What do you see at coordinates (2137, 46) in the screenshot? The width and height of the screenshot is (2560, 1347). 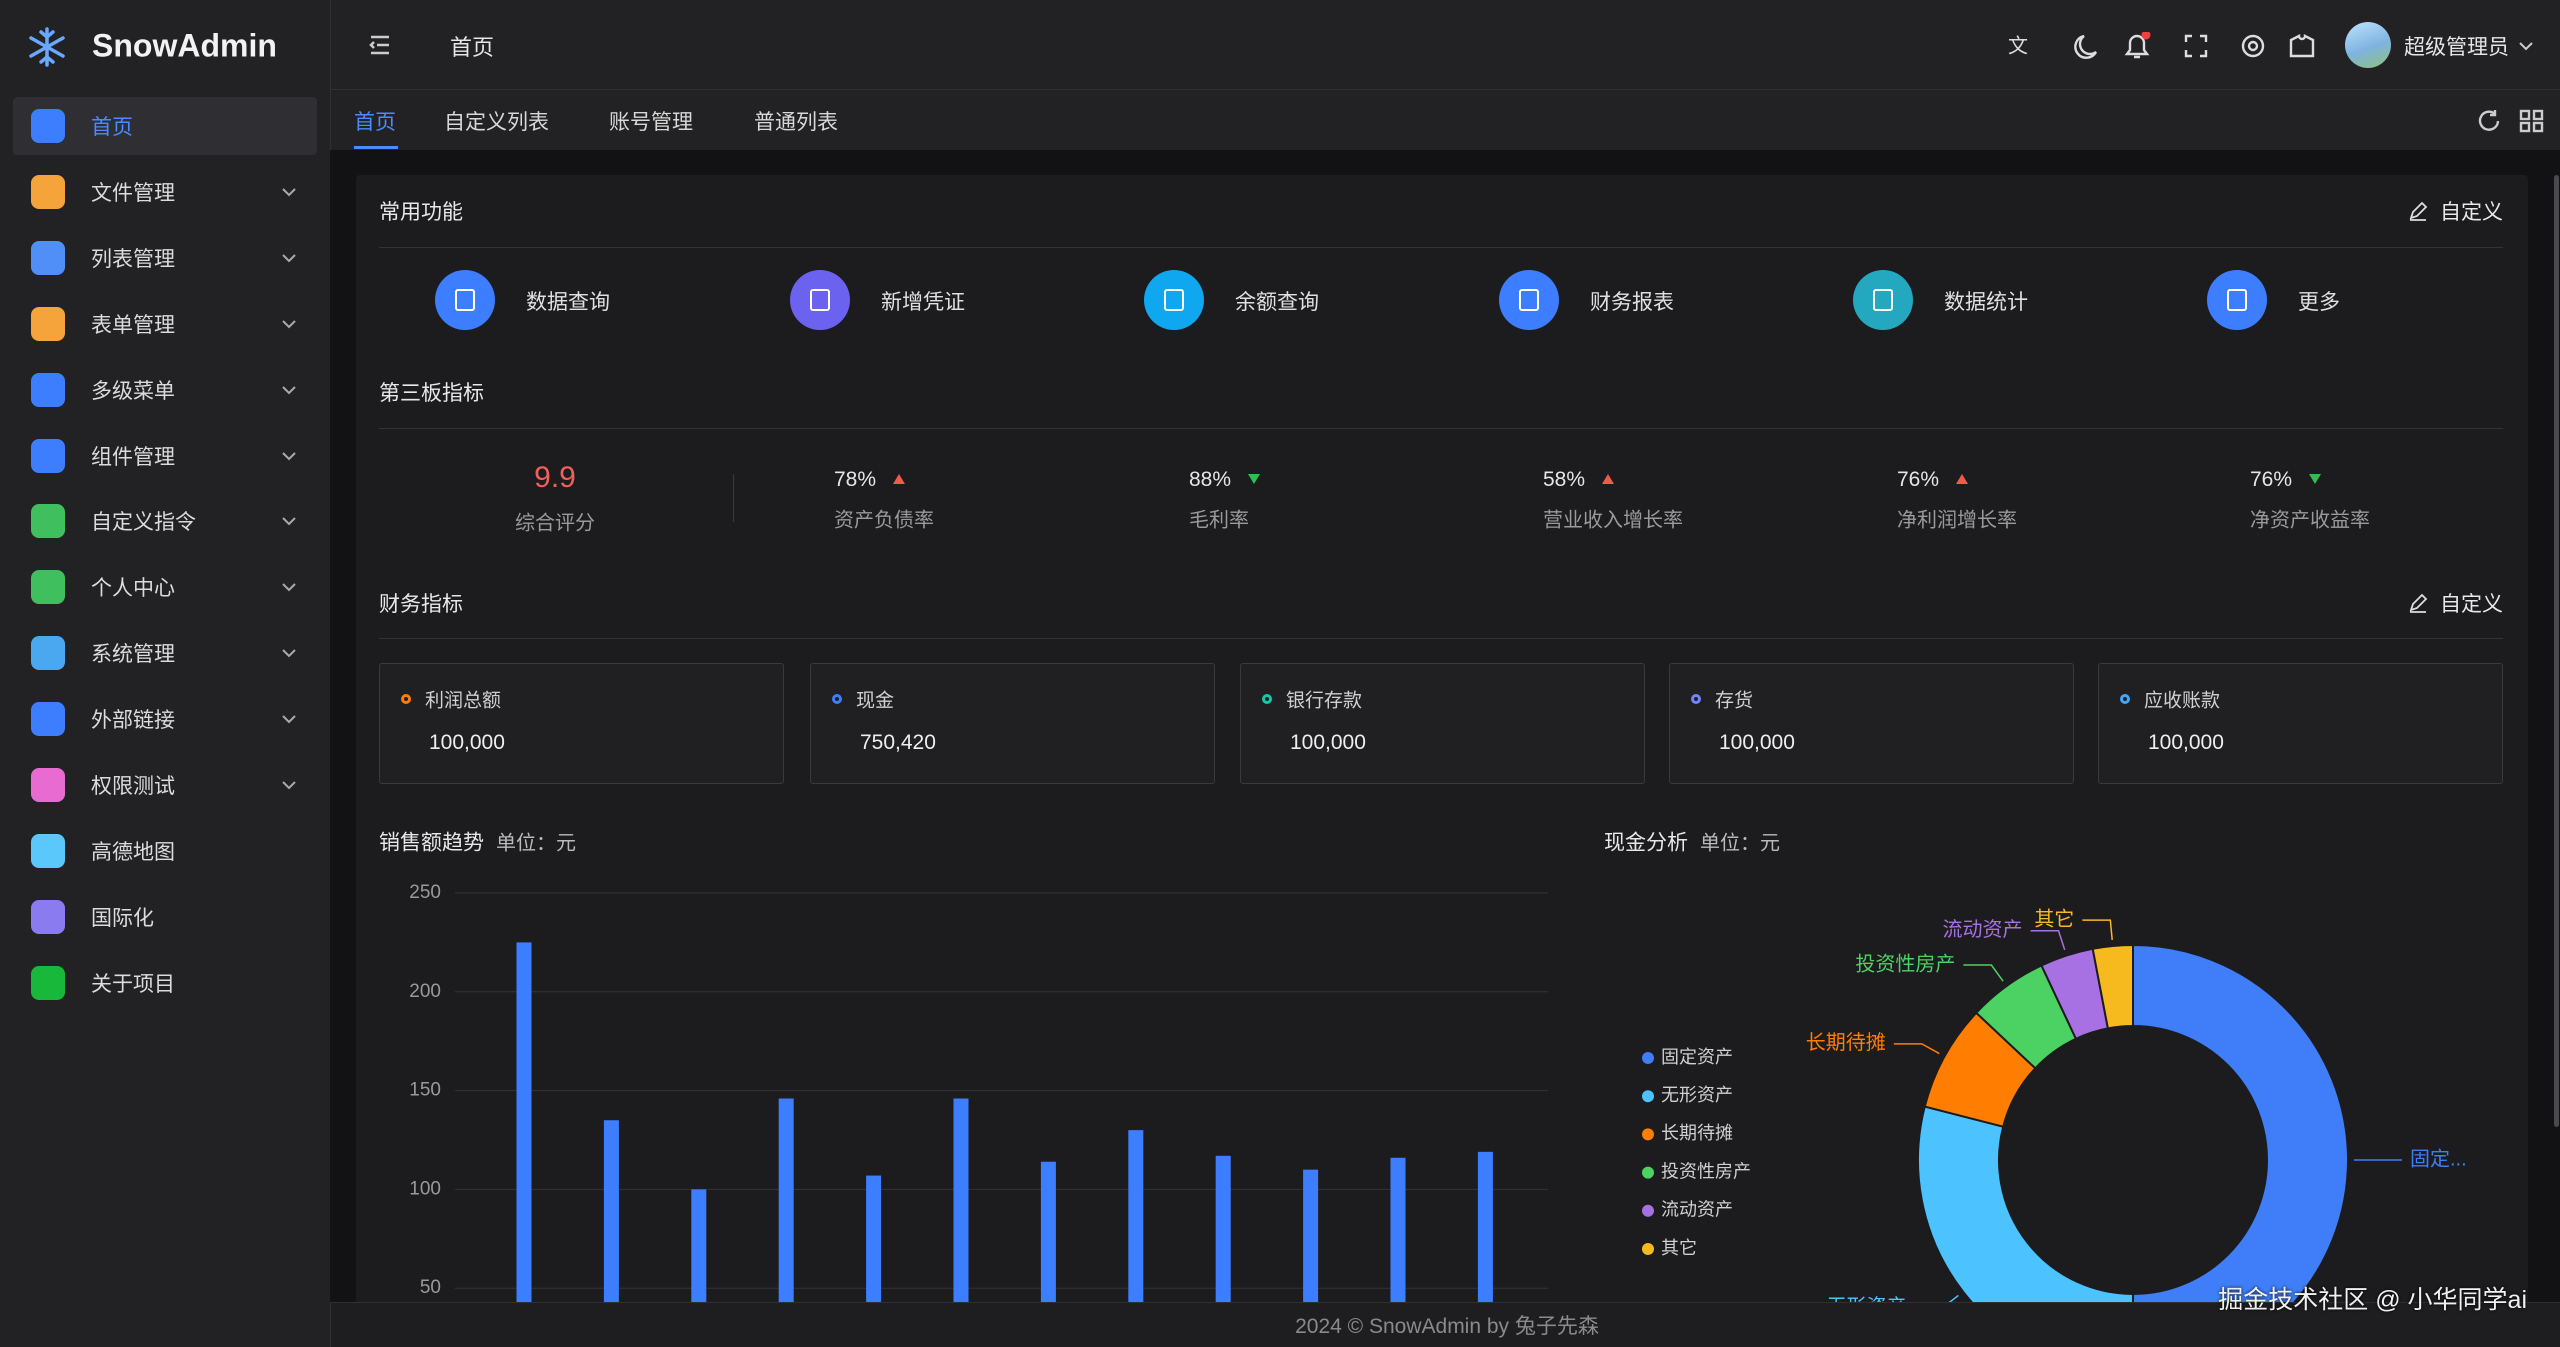 I see `bell-icon` at bounding box center [2137, 46].